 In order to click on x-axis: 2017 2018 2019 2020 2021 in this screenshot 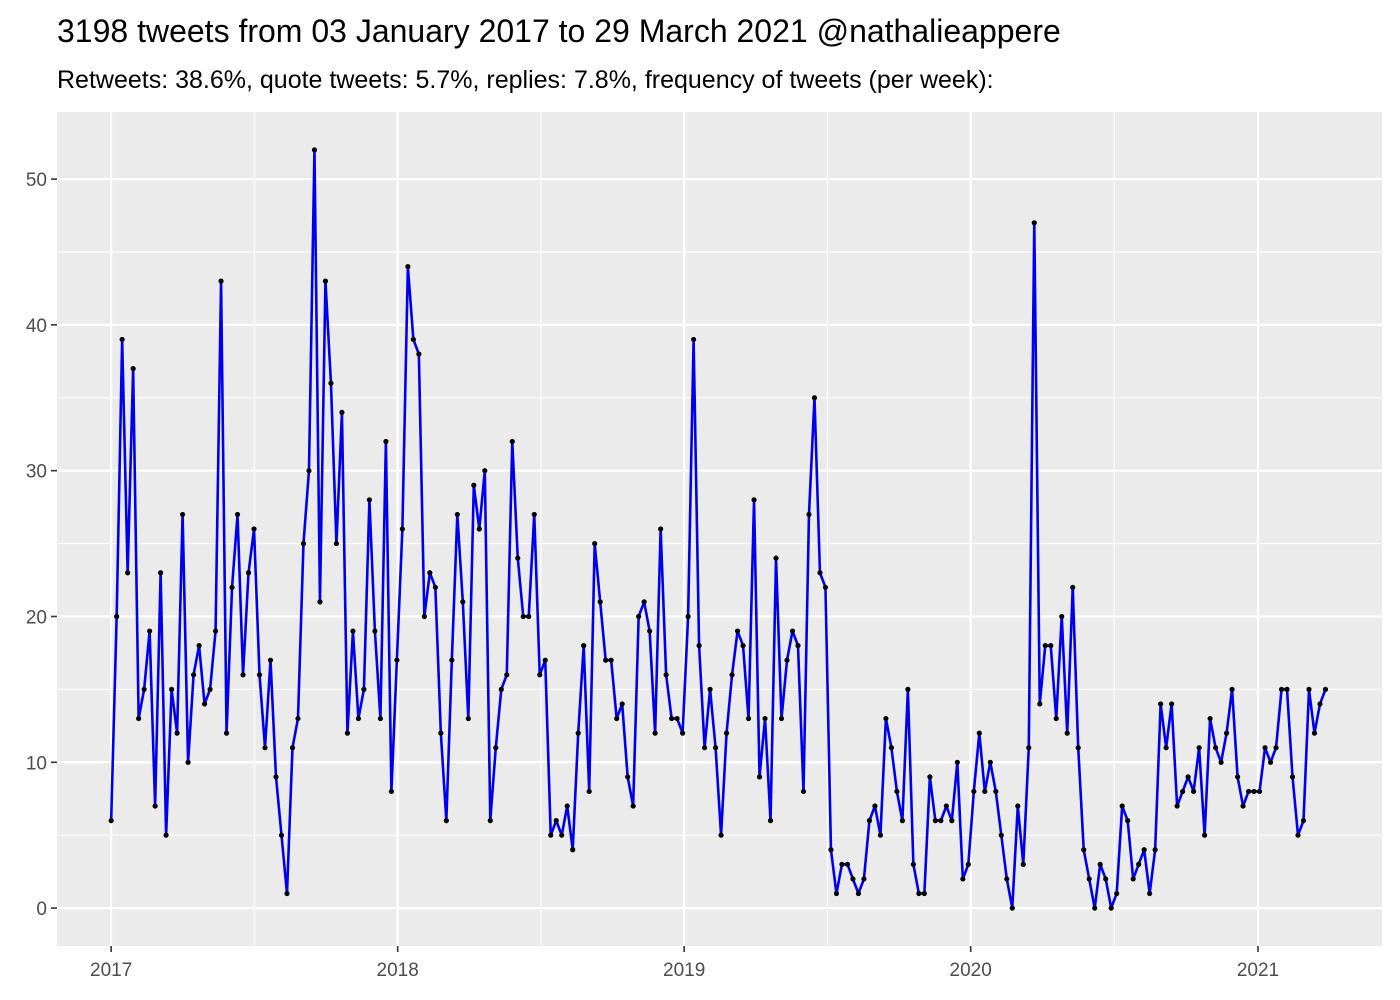, I will do `click(684, 963)`.